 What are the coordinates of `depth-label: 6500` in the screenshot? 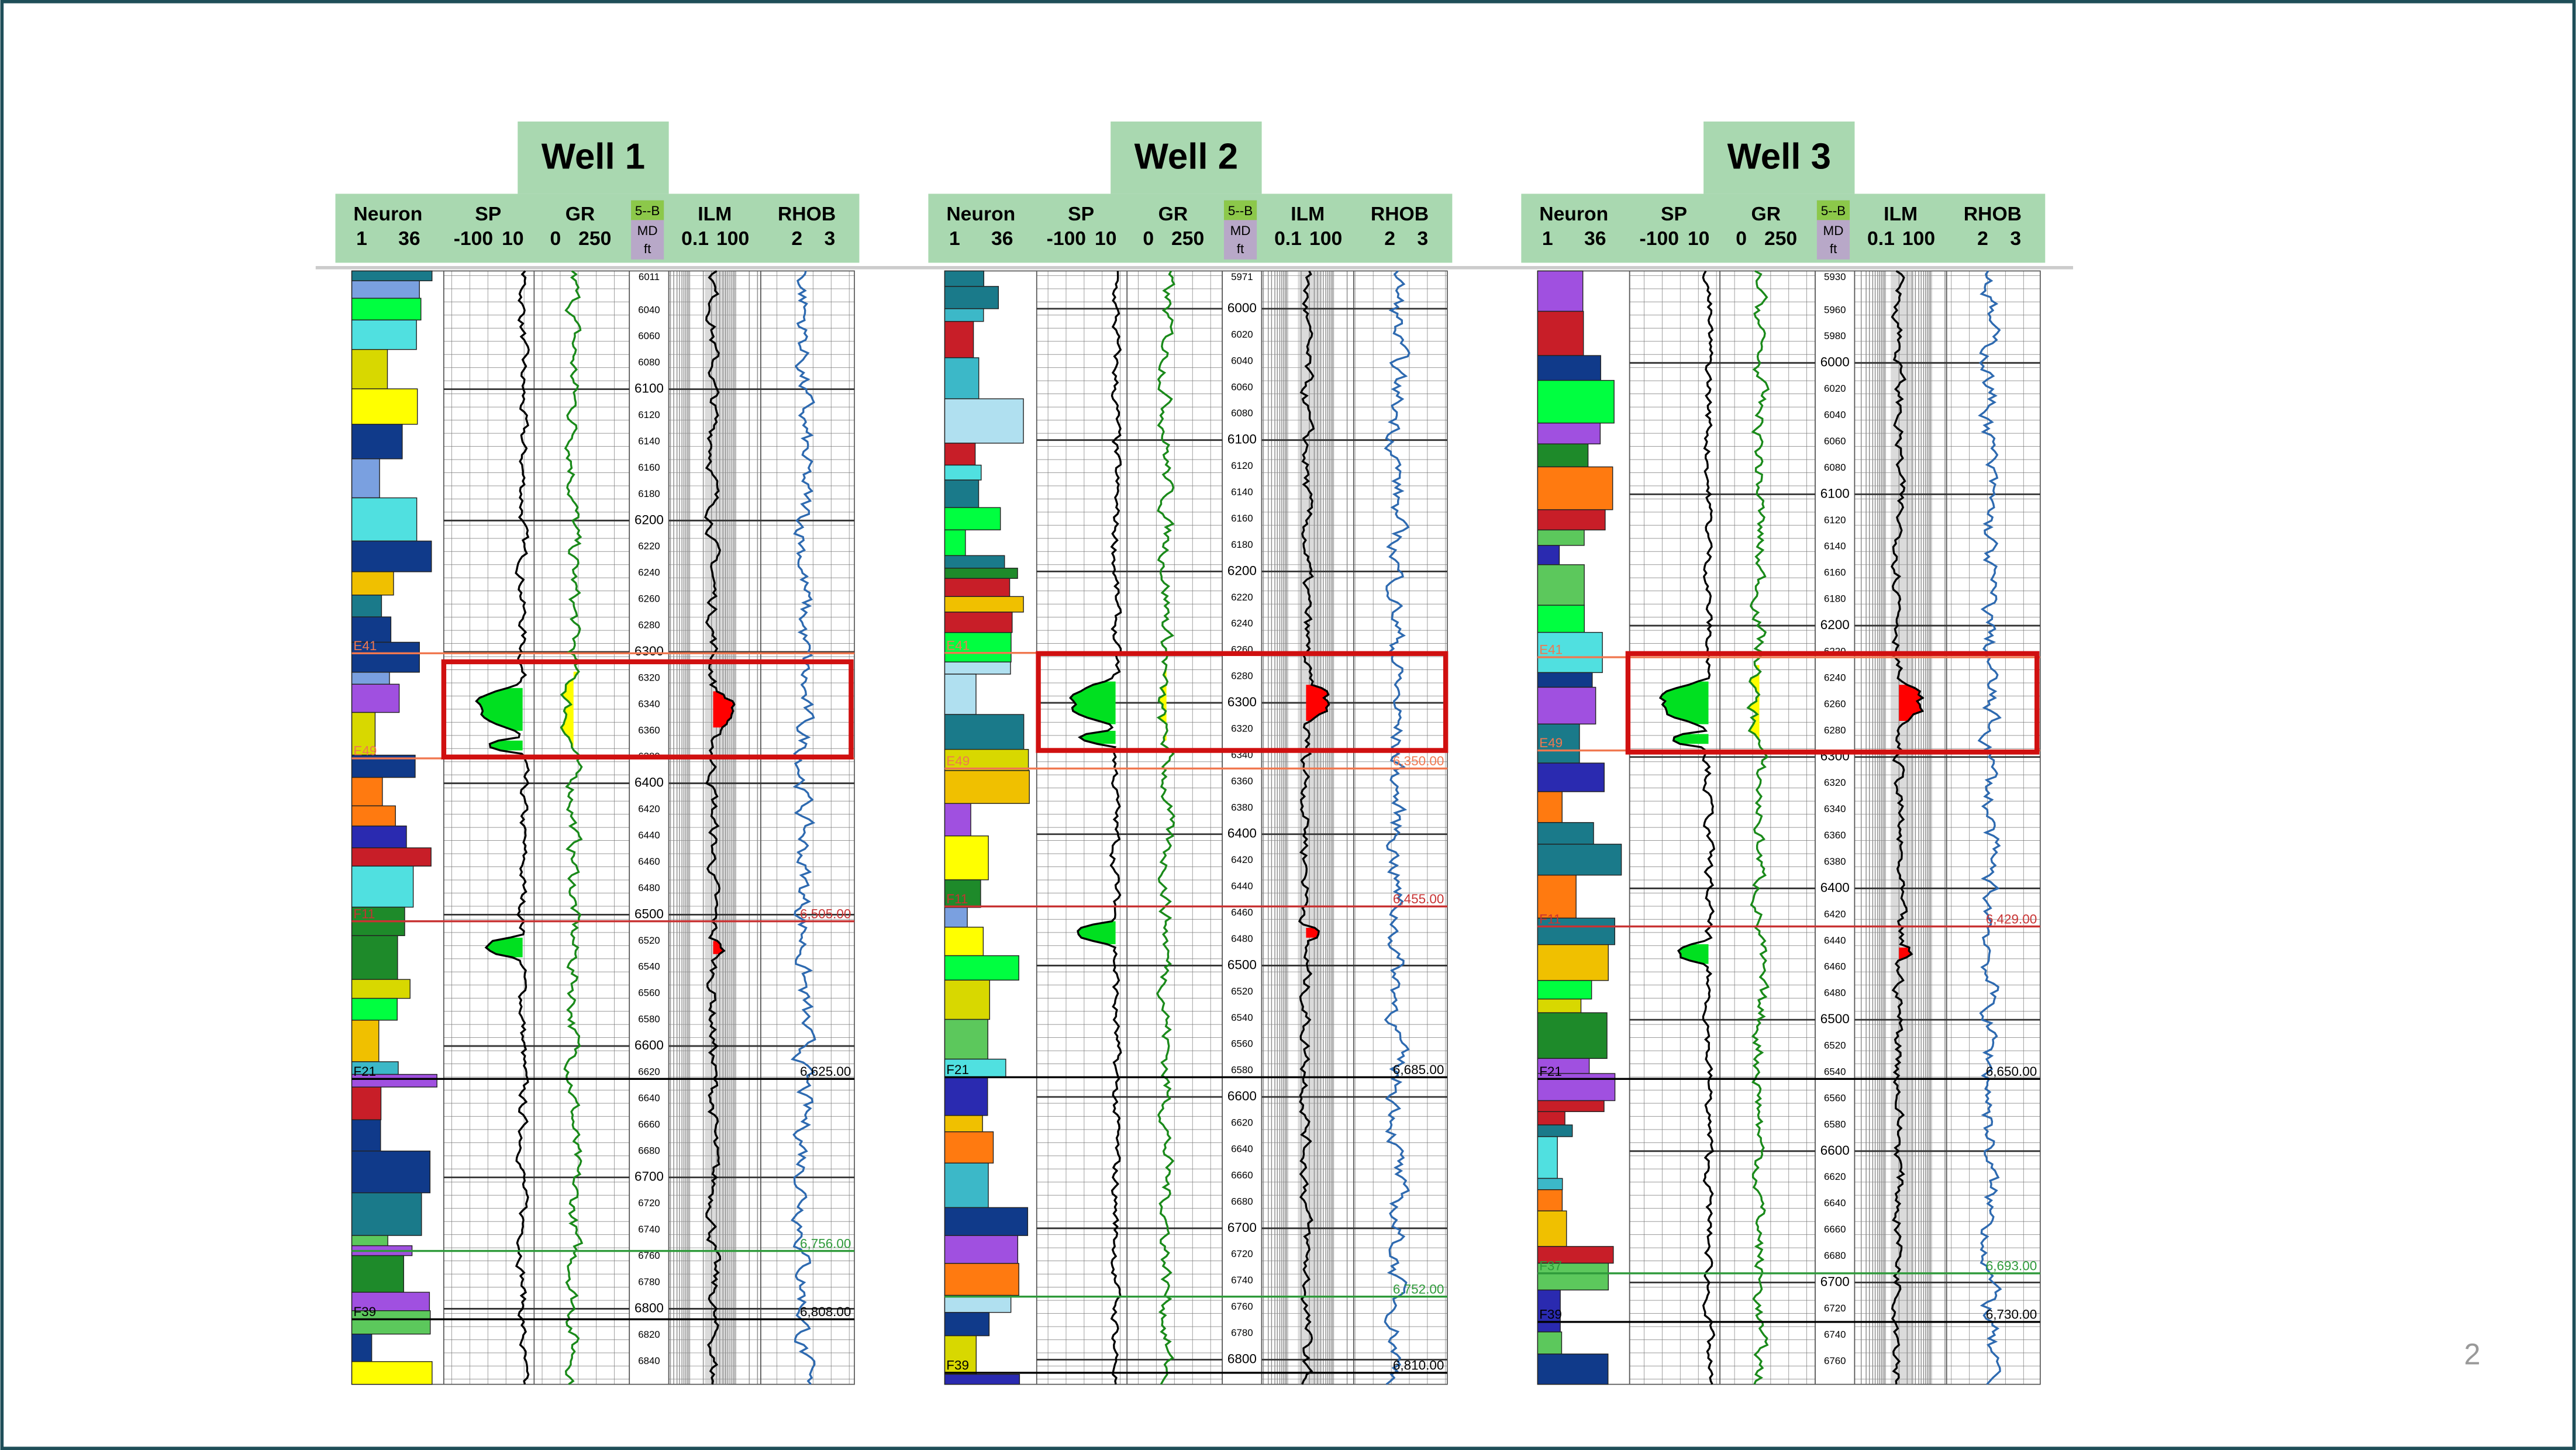 It's located at (1835, 1019).